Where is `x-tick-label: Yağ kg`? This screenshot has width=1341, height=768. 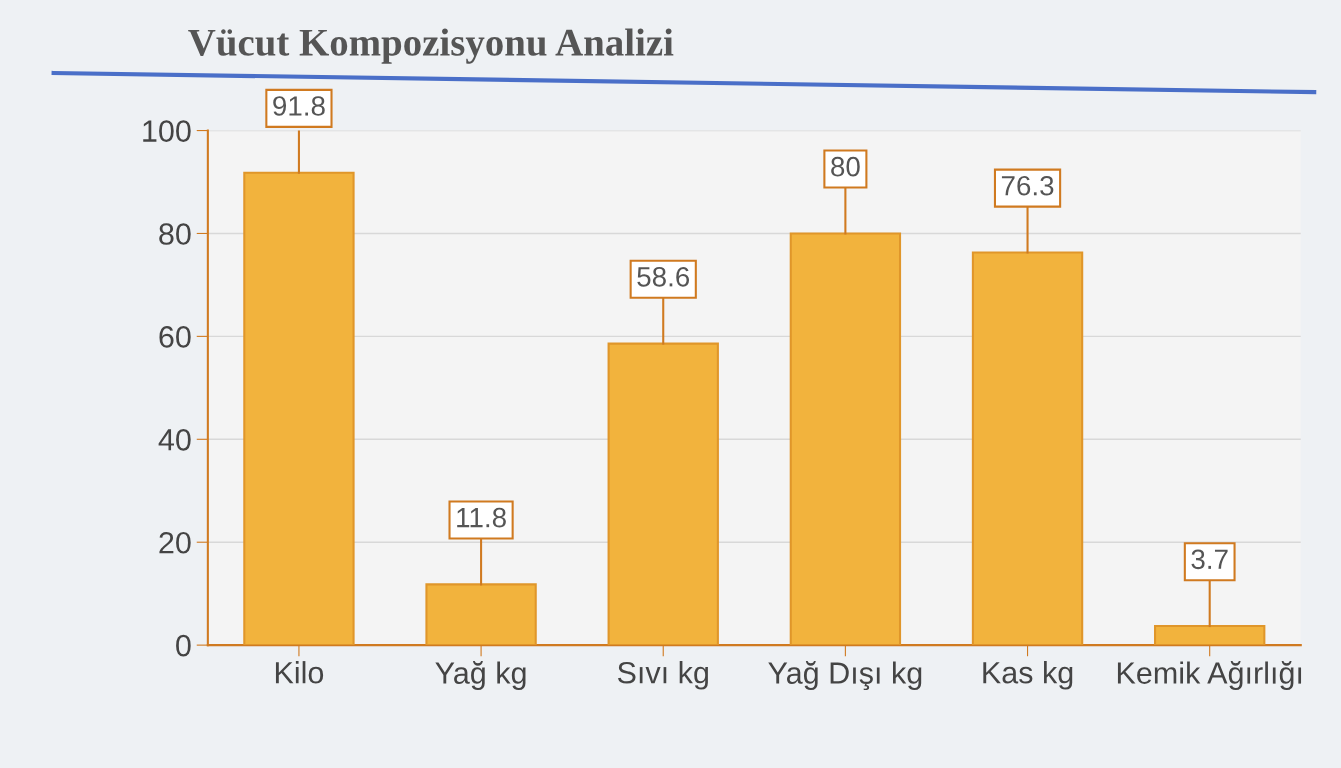
x-tick-label: Yağ kg is located at coordinates (480, 675).